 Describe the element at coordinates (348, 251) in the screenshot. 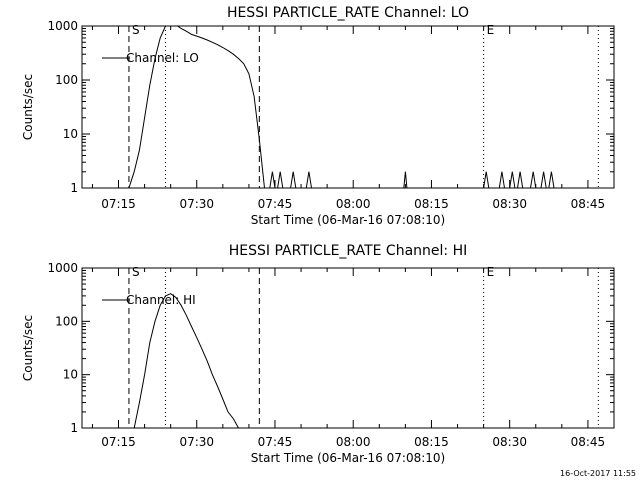

I see `chart-title: HESSI PARTICLE_RATE Channel: HI` at that location.